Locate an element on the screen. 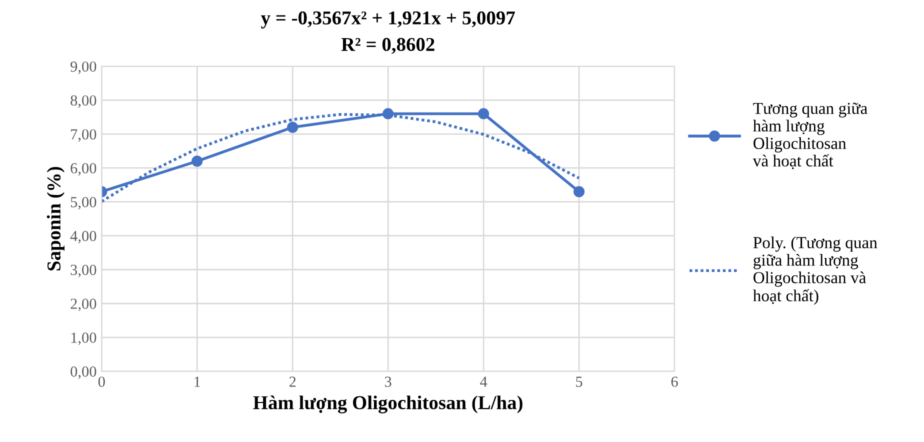  y-tick-label: 9,00 is located at coordinates (83, 67).